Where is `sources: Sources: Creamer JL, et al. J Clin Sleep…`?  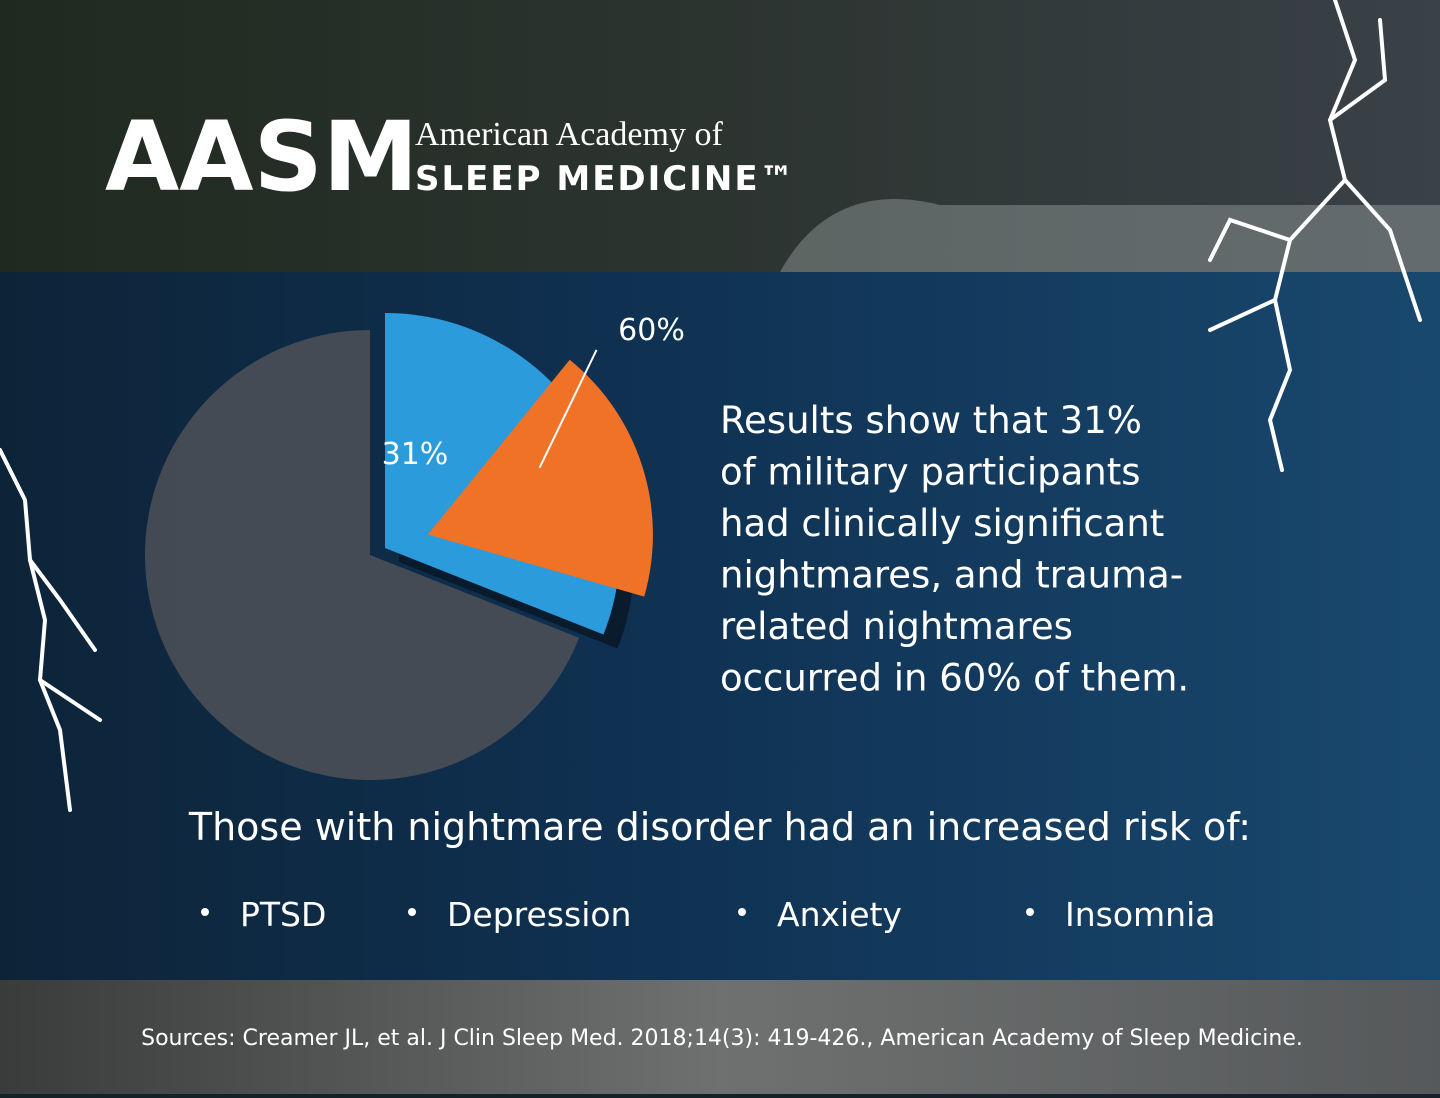
sources: Sources: Creamer JL, et al. J Clin Sleep… is located at coordinates (722, 1038).